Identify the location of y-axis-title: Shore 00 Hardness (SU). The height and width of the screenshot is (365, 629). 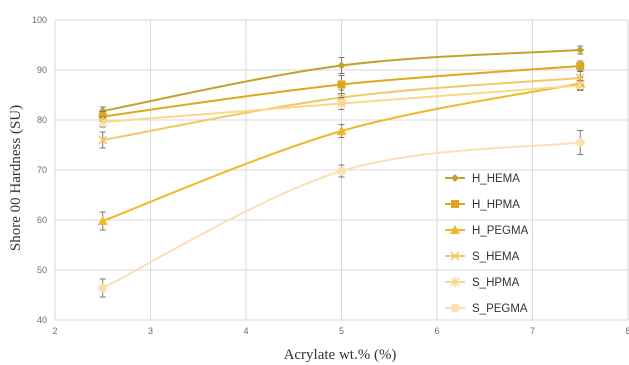
(16, 178).